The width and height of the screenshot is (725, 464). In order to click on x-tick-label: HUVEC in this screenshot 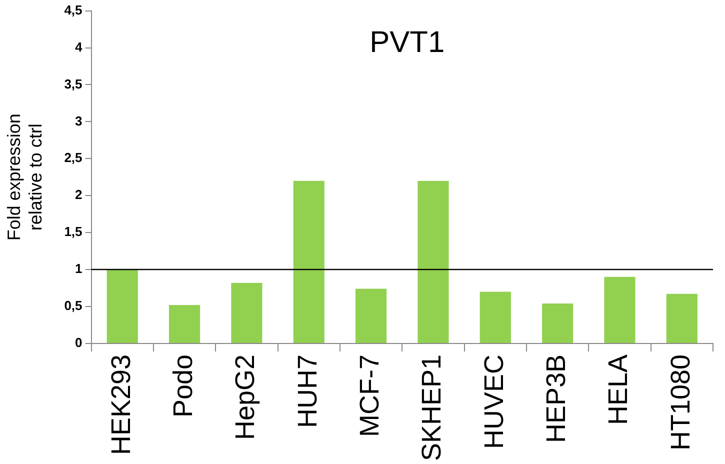, I will do `click(493, 401)`.